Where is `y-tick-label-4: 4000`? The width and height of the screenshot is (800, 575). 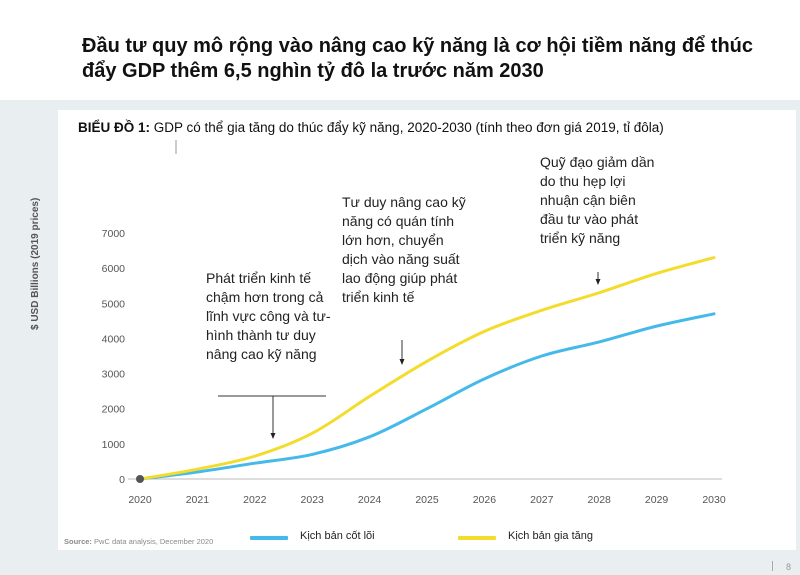
y-tick-label-4: 4000 is located at coordinates (114, 339).